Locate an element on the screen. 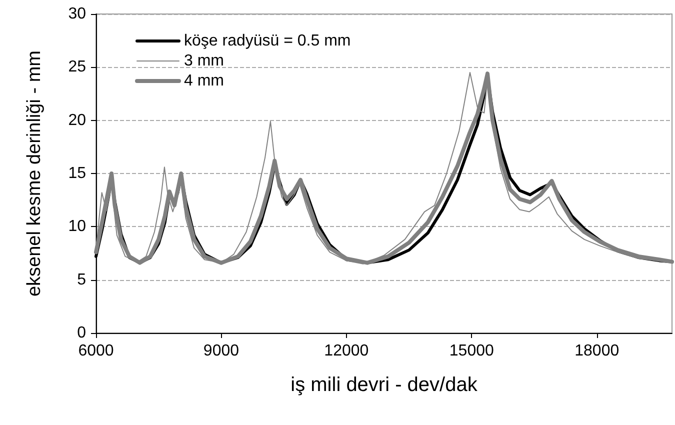 The image size is (675, 425). y-tick-label: 15 is located at coordinates (77, 173).